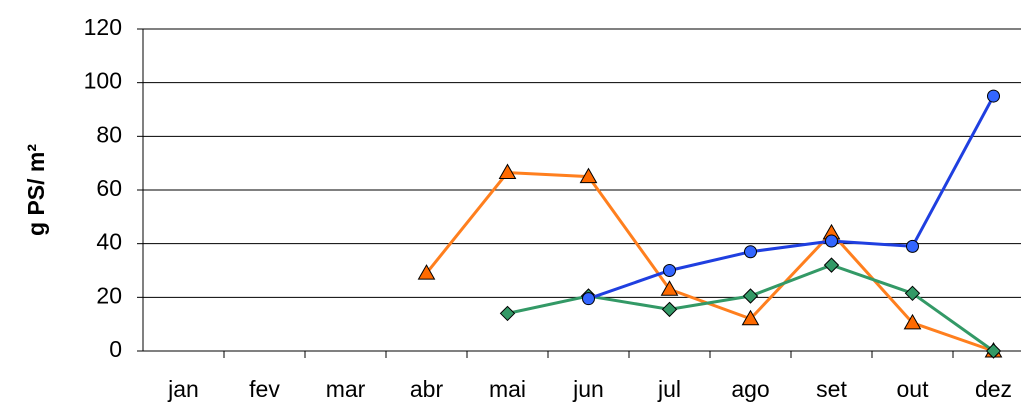  Describe the element at coordinates (109, 242) in the screenshot. I see `y-tick-label: 40` at that location.